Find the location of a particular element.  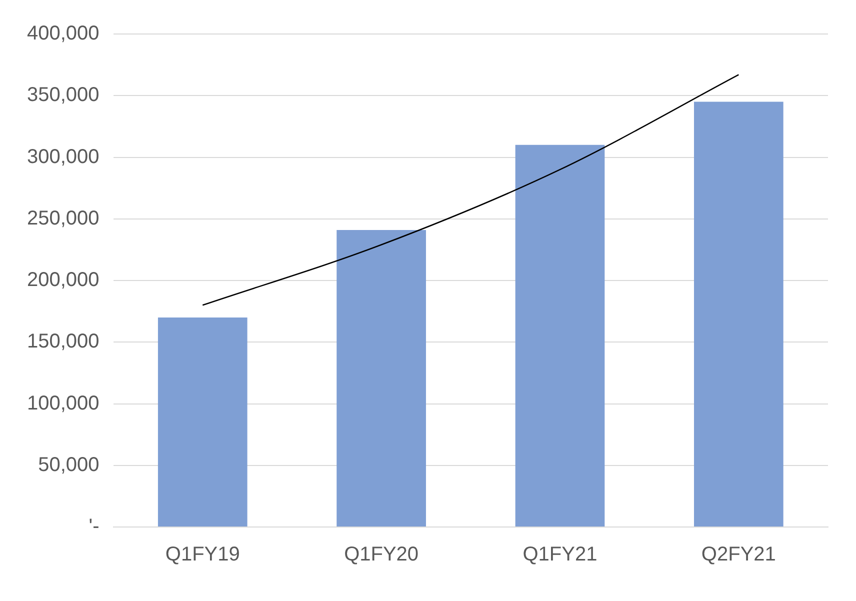

y-tick-label: 200,000 is located at coordinates (63, 280).